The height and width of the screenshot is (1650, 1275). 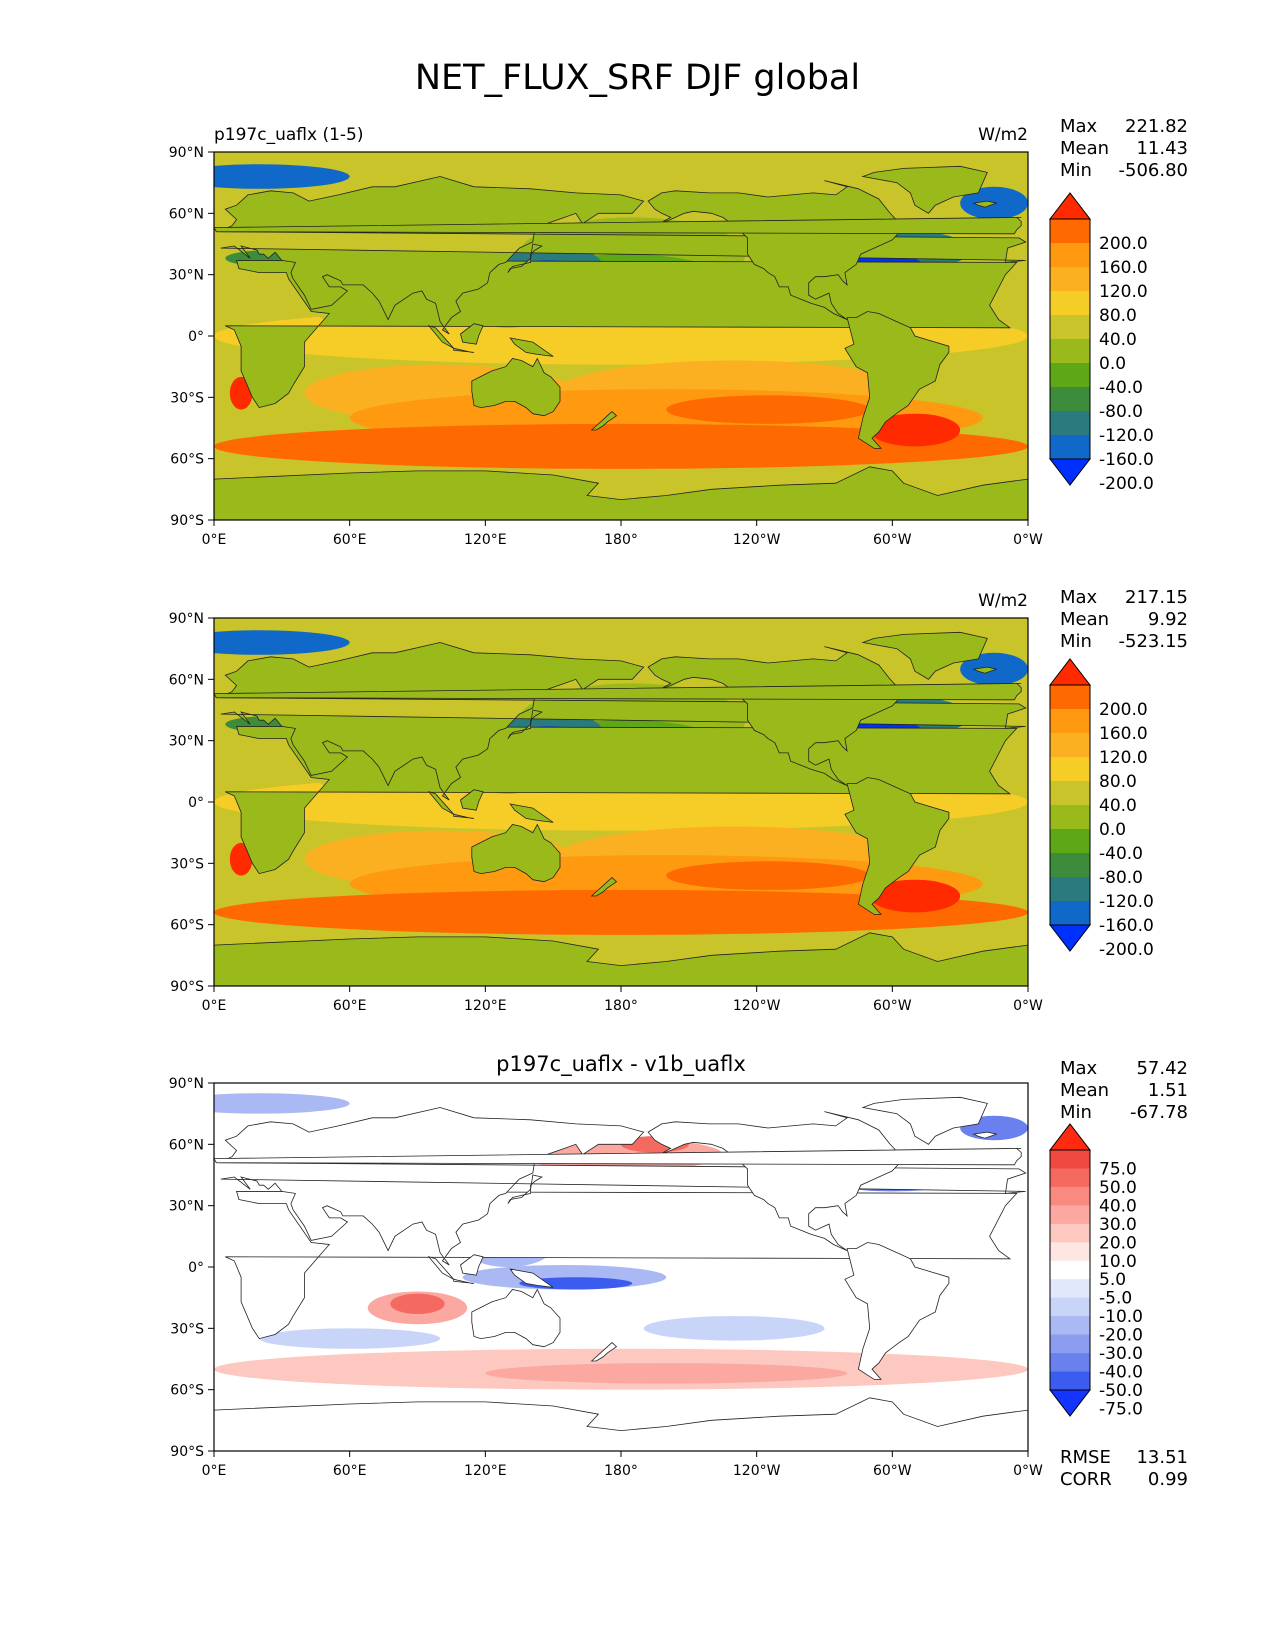 What do you see at coordinates (1118, 806) in the screenshot?
I see `colorbar-label: 40.0` at bounding box center [1118, 806].